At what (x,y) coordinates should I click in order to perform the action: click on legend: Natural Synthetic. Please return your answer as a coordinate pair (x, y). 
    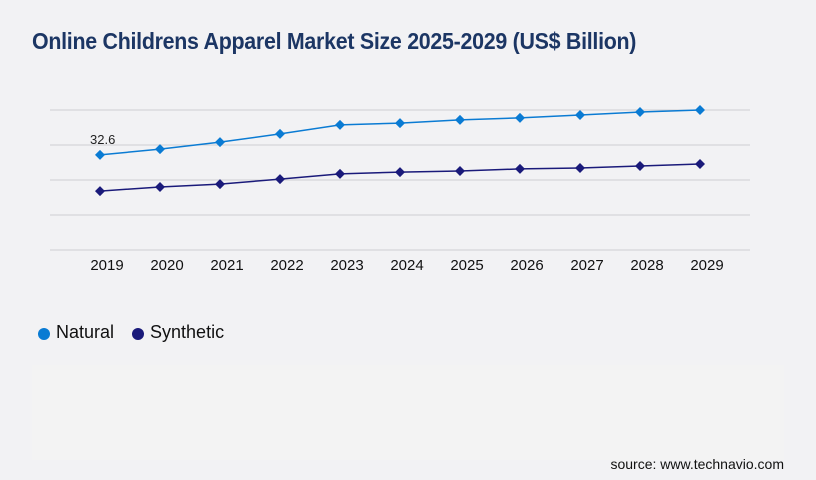
    Looking at the image, I should click on (140, 332).